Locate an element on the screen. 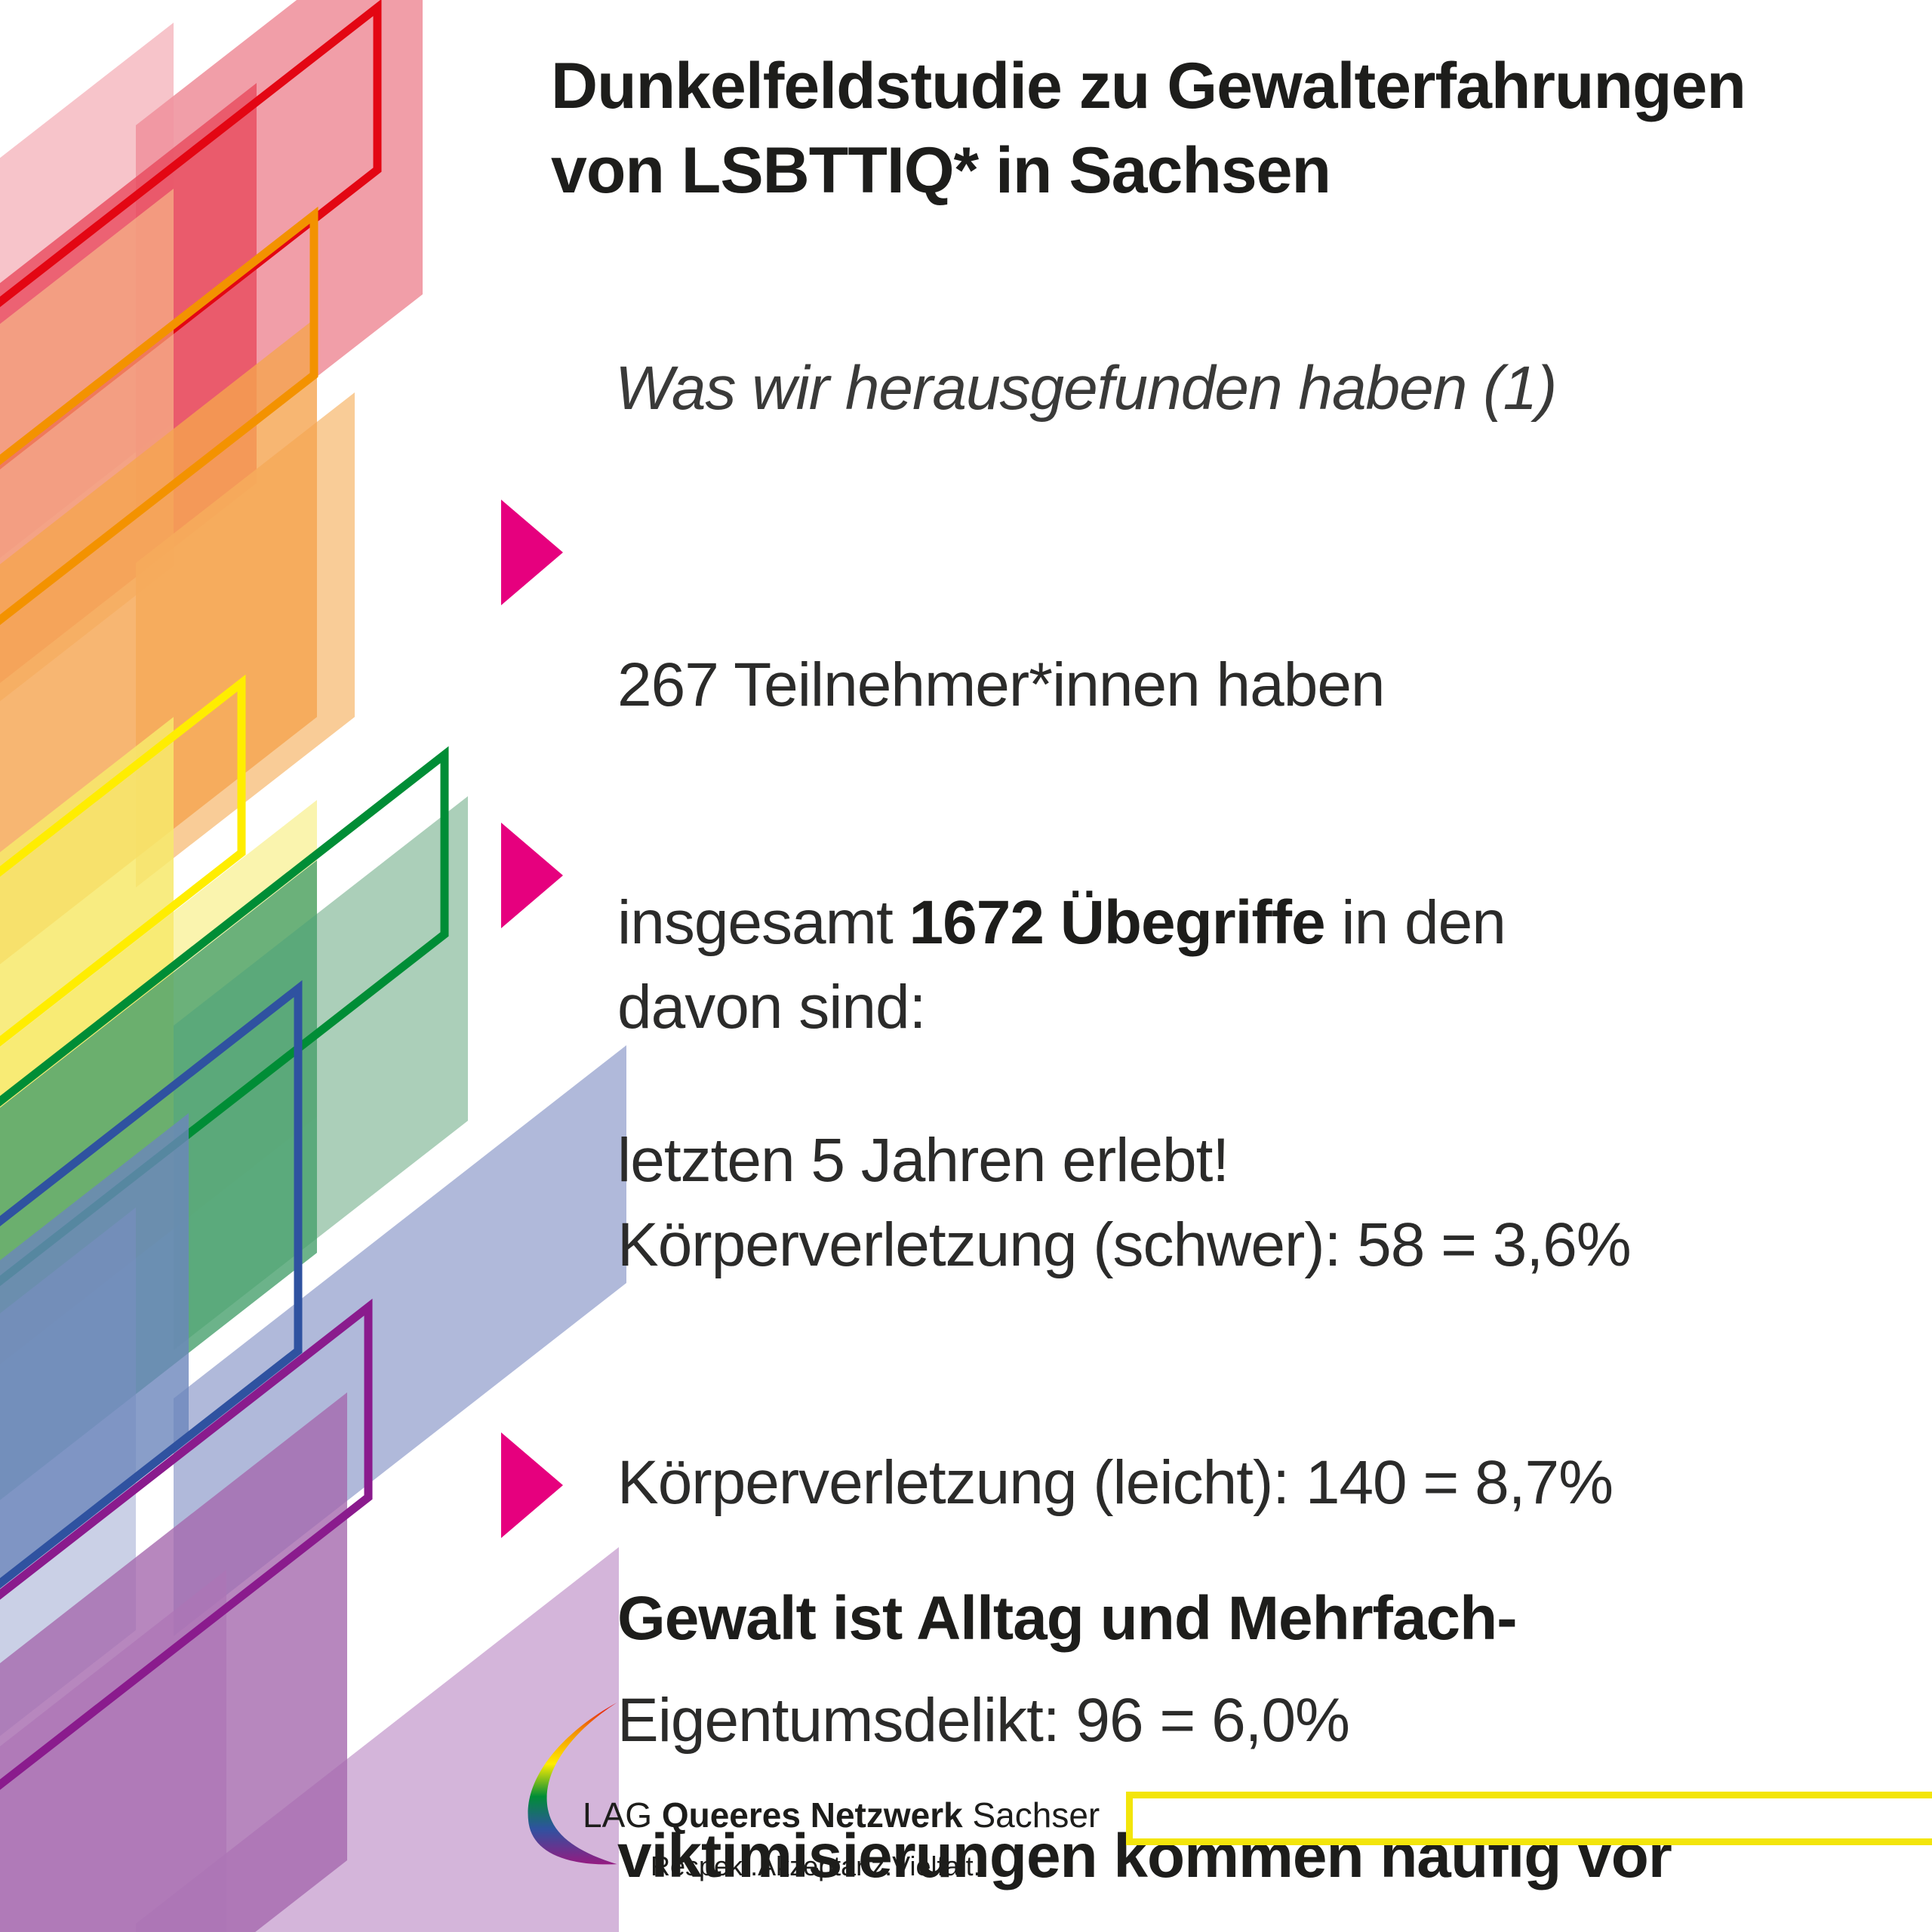 The width and height of the screenshot is (1932, 1932). bullet-1-line2-post: in den is located at coordinates (1415, 922).